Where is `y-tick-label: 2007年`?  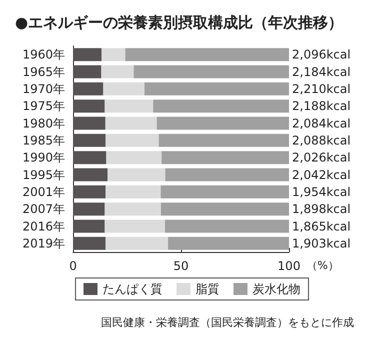 y-tick-label: 2007年 is located at coordinates (43, 209).